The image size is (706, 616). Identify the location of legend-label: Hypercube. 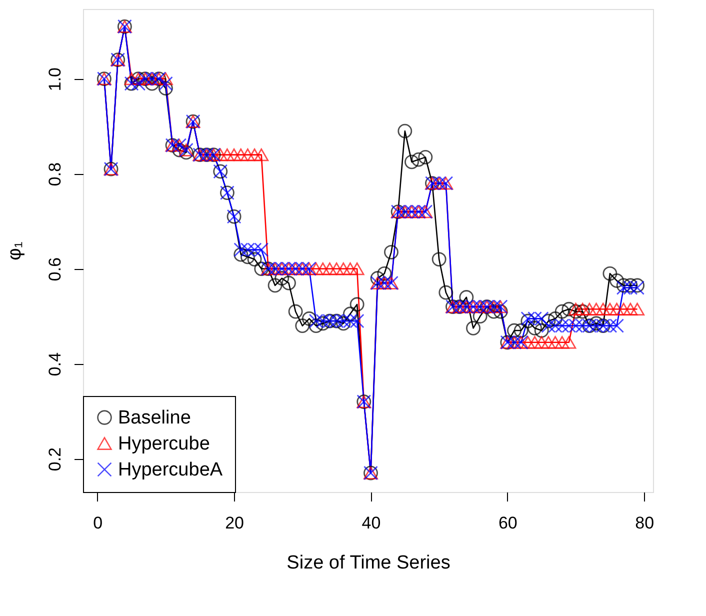
(164, 444).